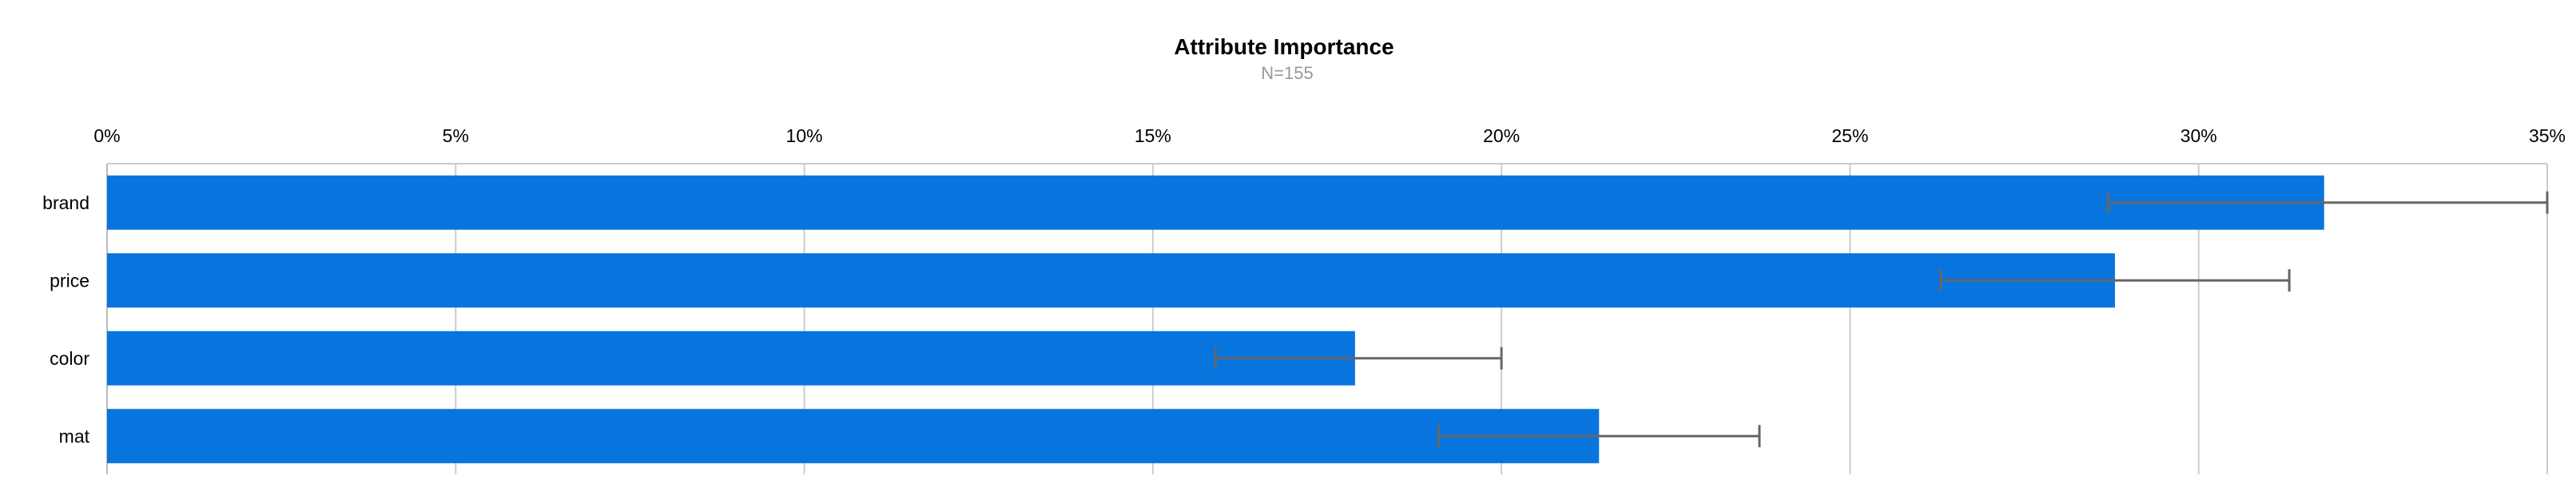  What do you see at coordinates (804, 135) in the screenshot?
I see `x-tick-label: 10%` at bounding box center [804, 135].